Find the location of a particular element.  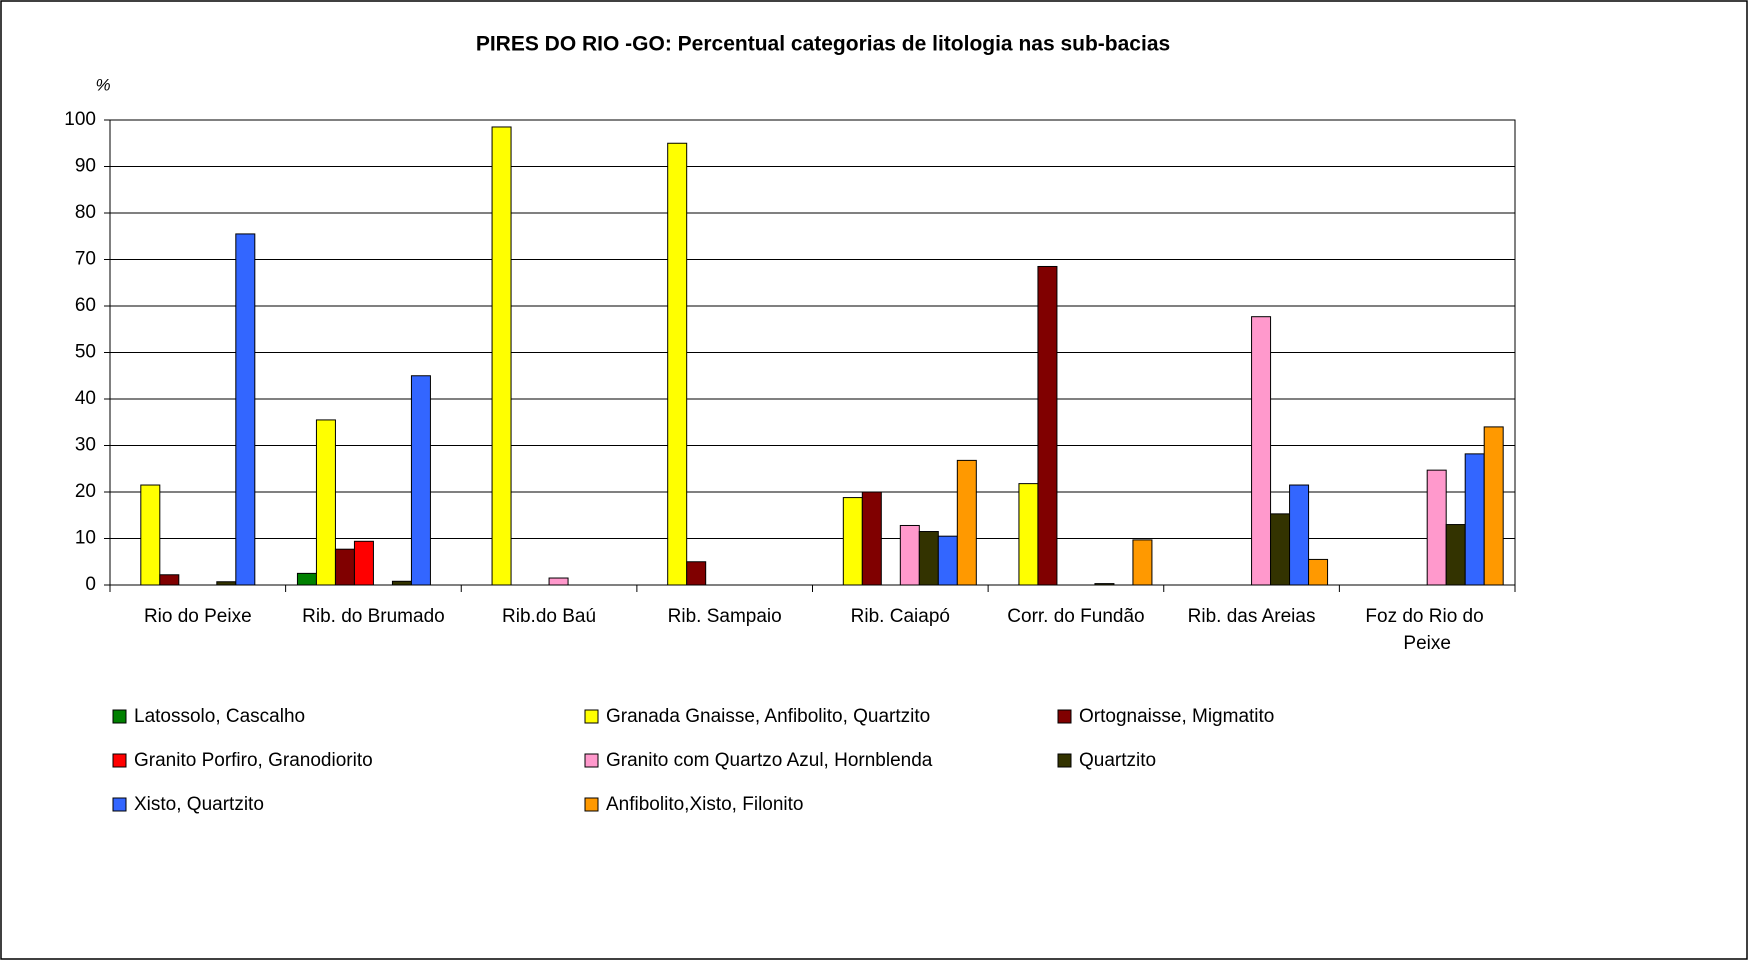

x-tick-label: Foz do Rio do Peixe is located at coordinates (1427, 630).